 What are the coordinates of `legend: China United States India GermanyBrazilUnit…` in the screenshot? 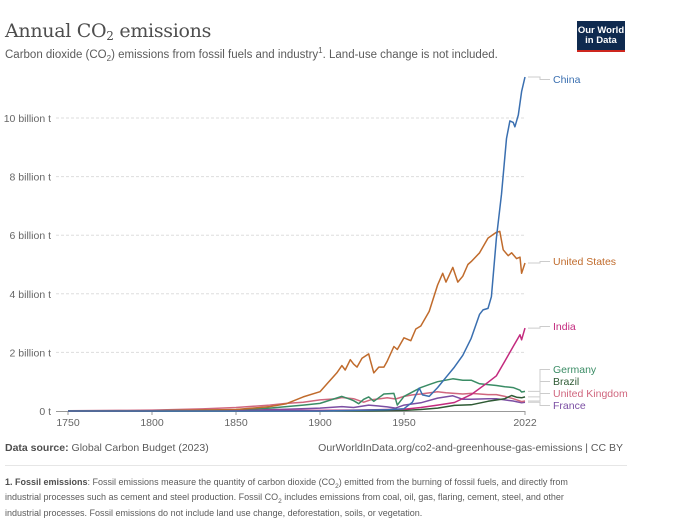 It's located at (578, 243).